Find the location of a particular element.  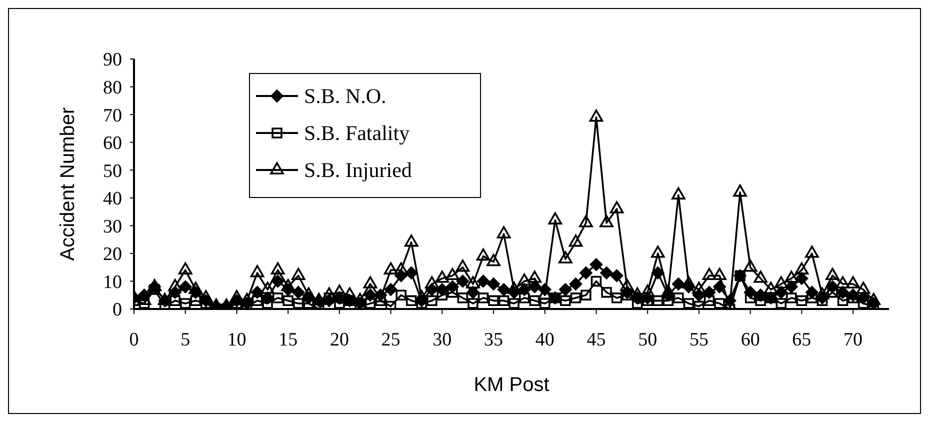

y-tick-label: 70 is located at coordinates (112, 115).